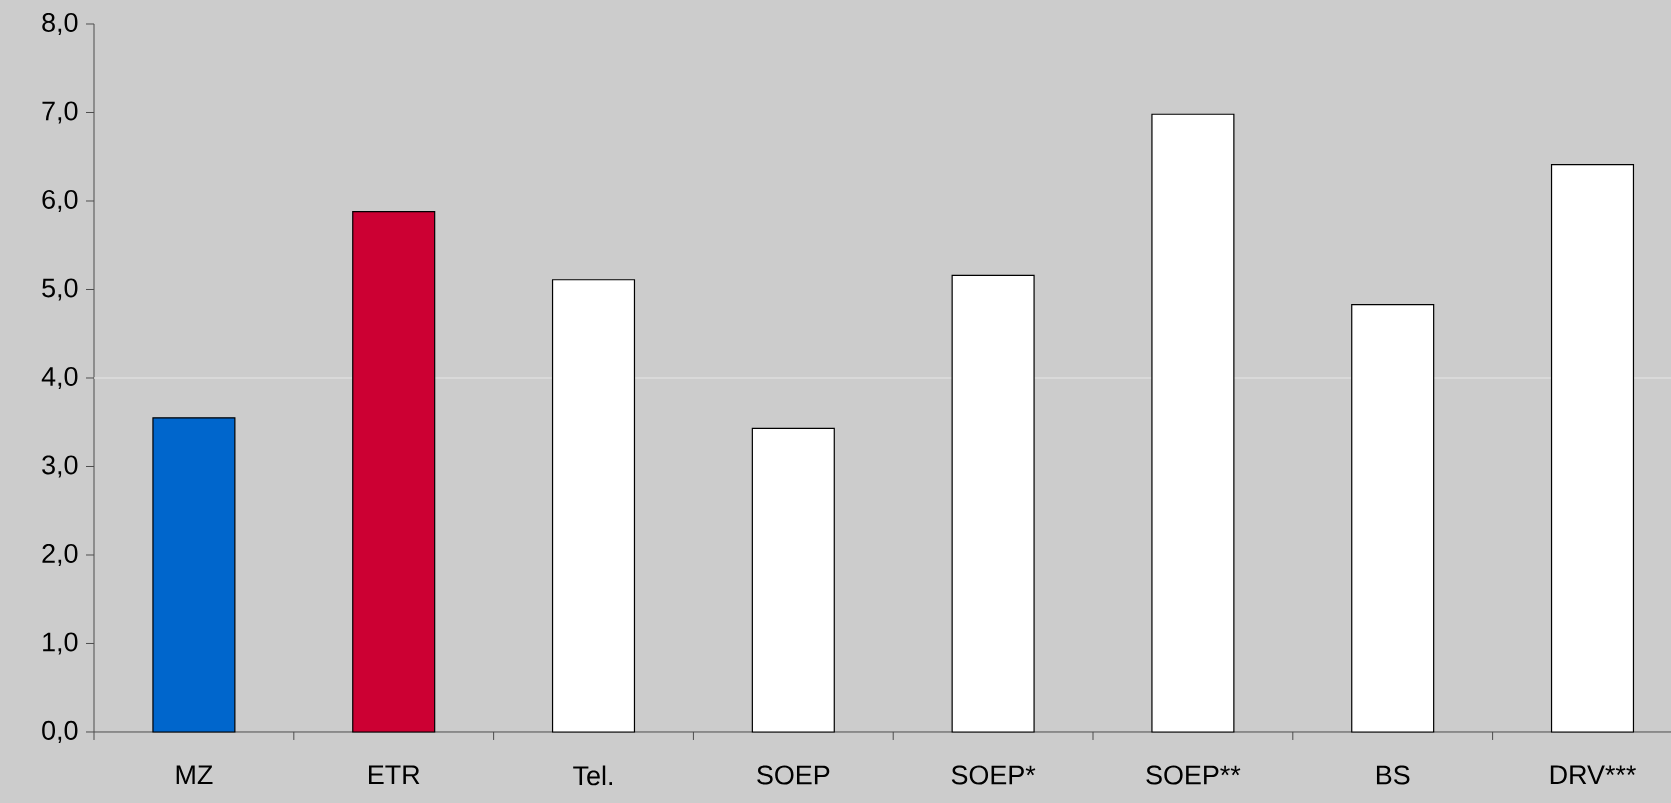  I want to click on x-tick-label: ETR, so click(394, 775).